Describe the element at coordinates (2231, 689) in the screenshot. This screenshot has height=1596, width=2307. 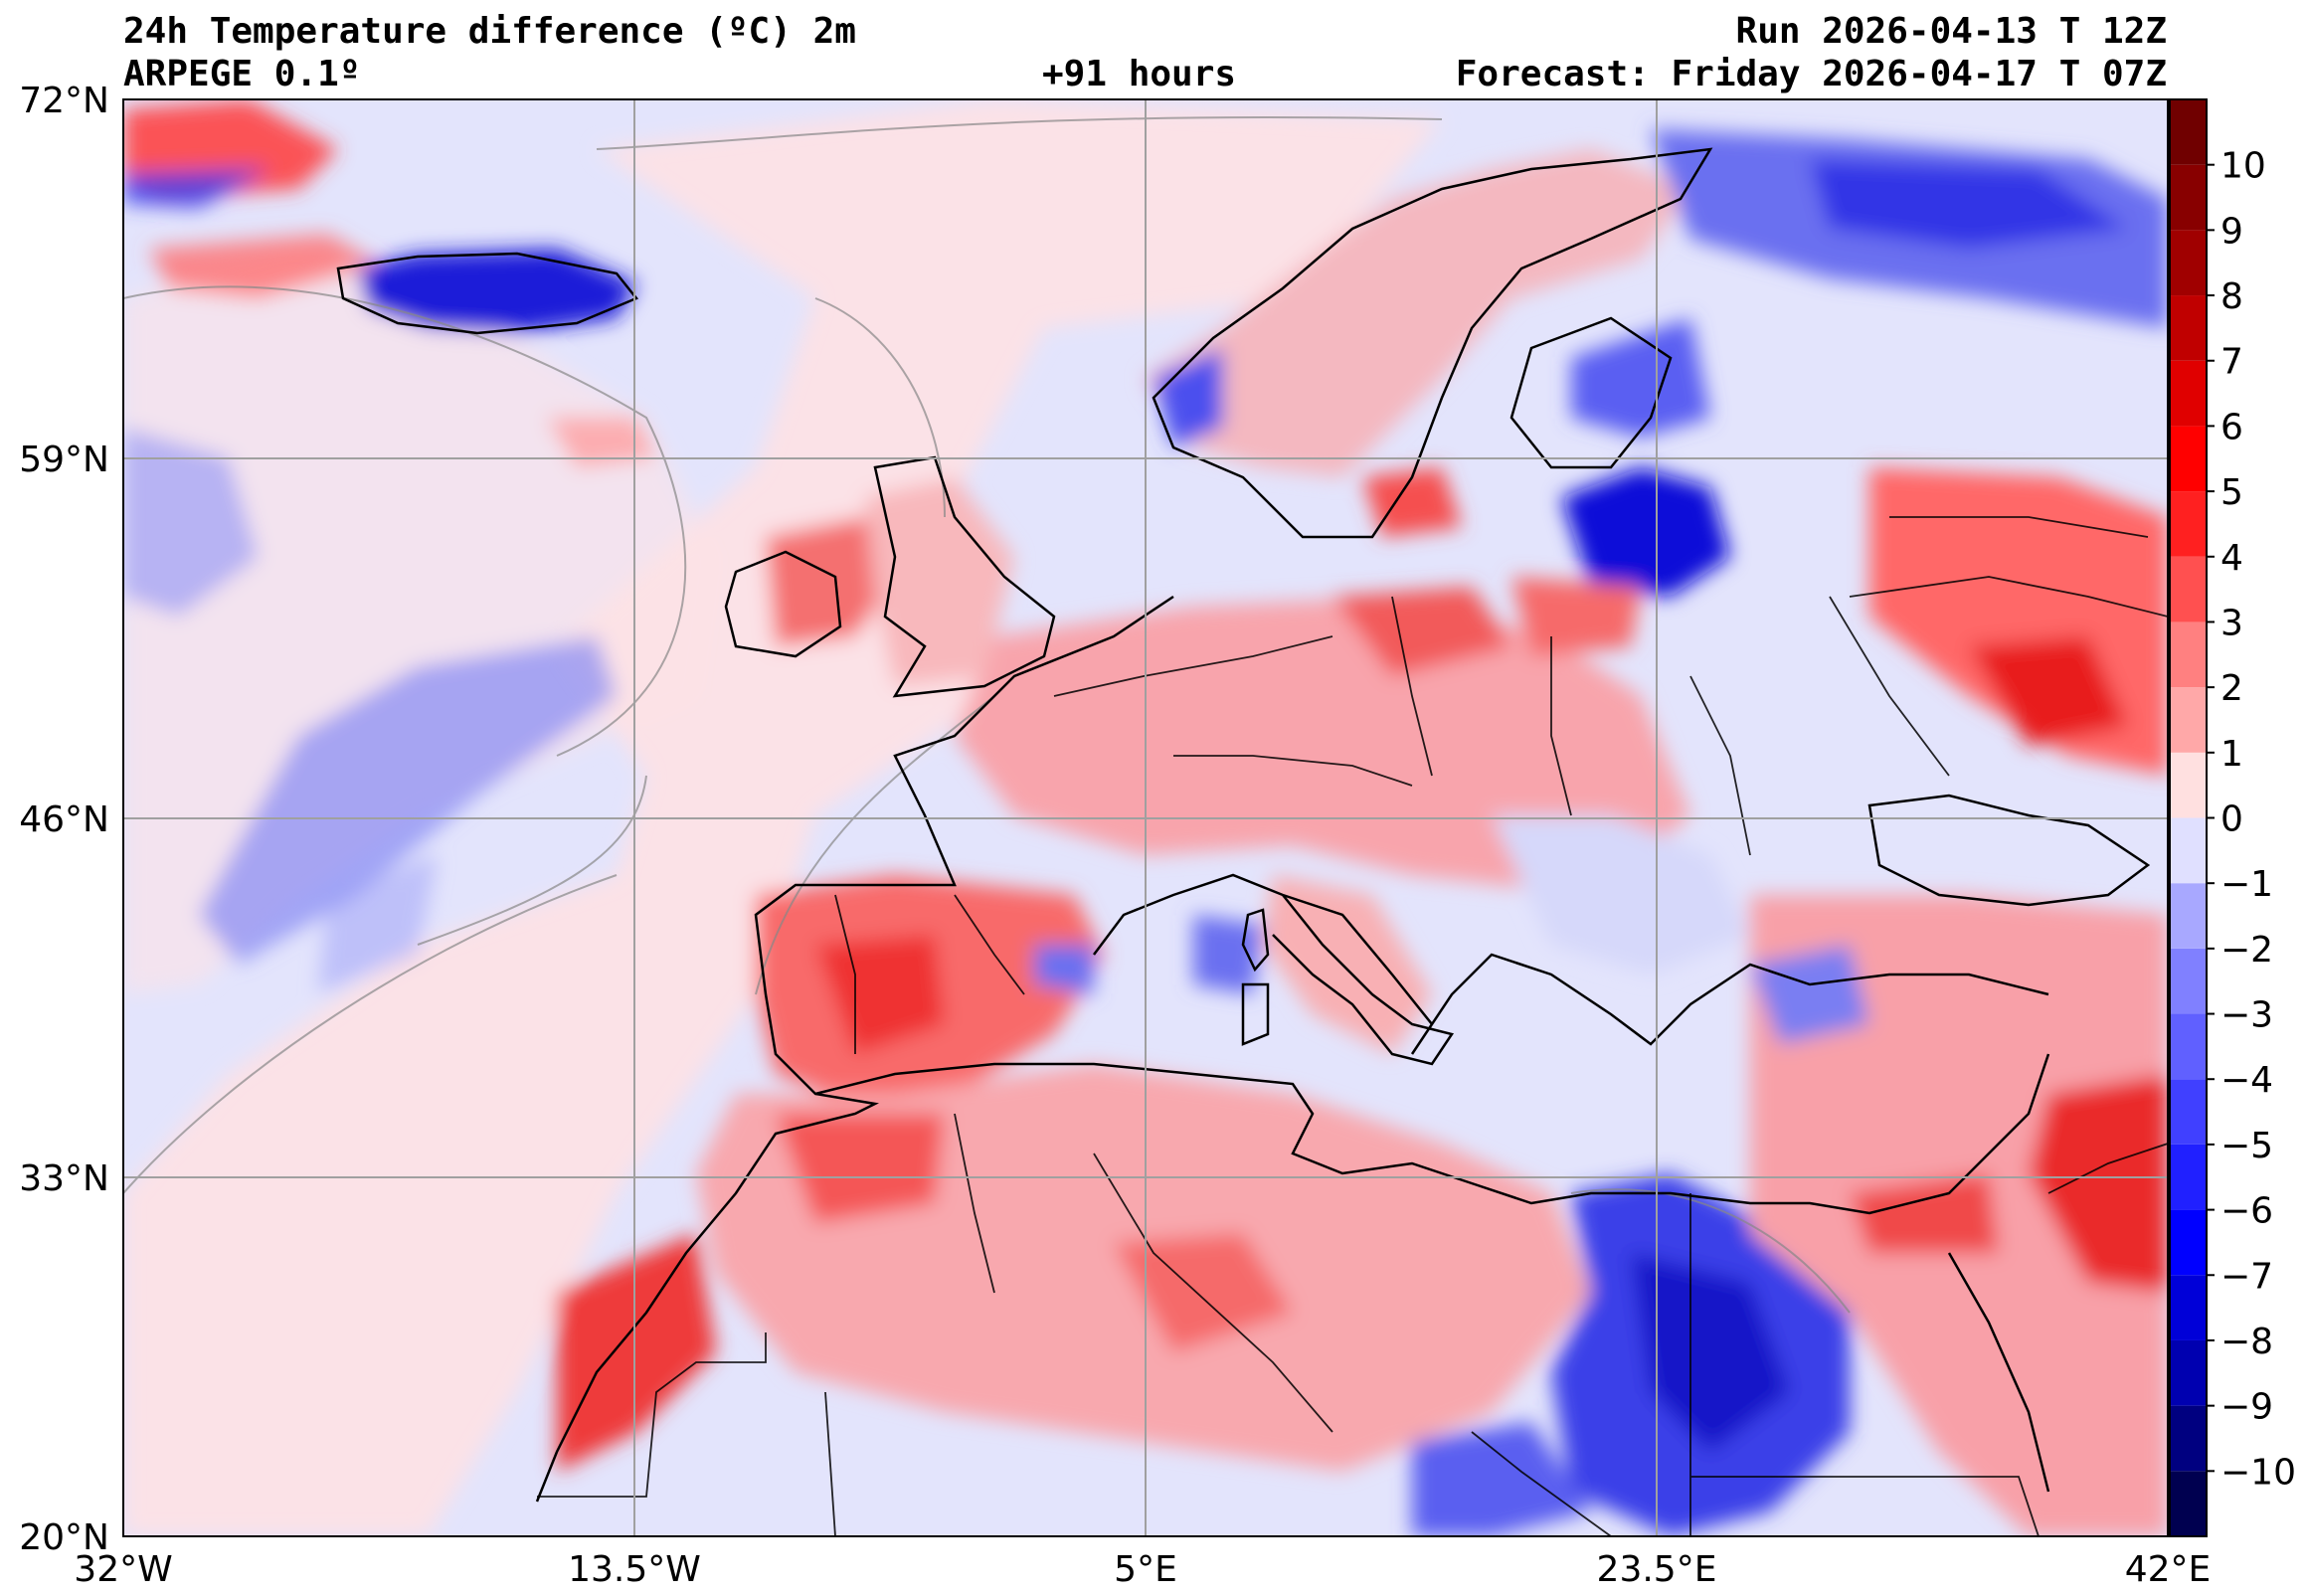
I see `colorbar-tick-label: 2` at that location.